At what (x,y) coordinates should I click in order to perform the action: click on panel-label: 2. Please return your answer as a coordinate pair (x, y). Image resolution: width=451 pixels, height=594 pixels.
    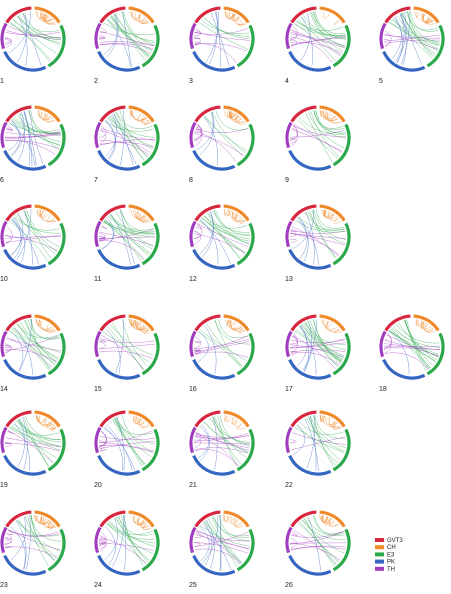
    Looking at the image, I should click on (96, 81).